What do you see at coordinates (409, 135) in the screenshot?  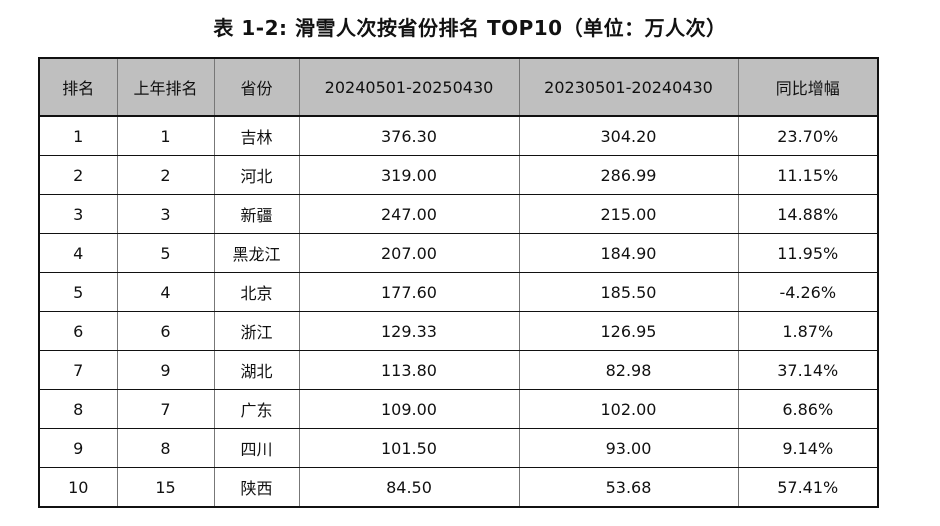 I see `cell-current-period: 376.30` at bounding box center [409, 135].